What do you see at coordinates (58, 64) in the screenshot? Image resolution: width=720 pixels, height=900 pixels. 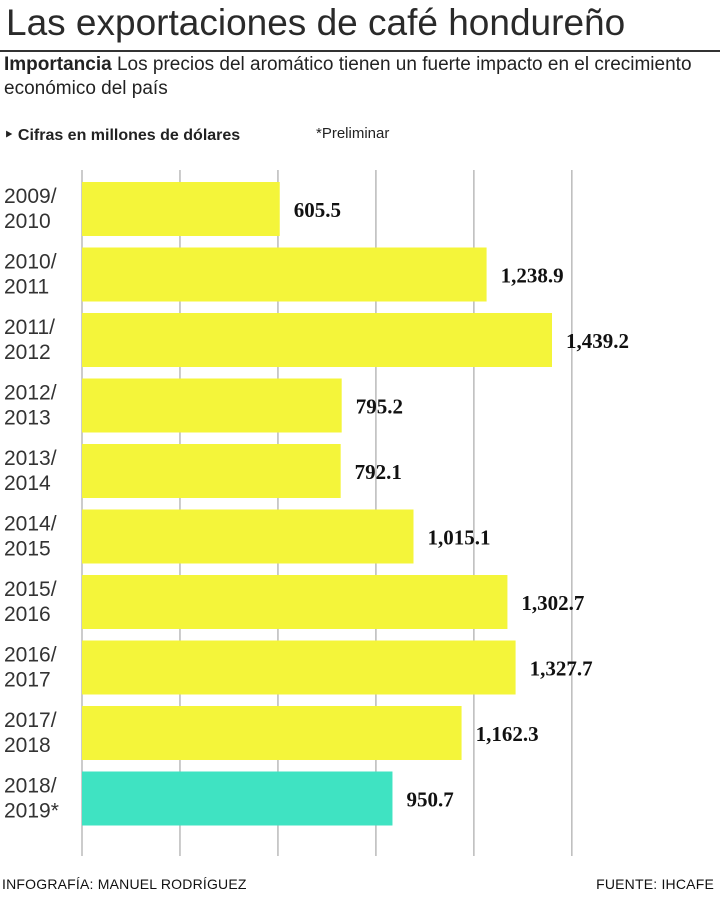 I see `subtitle-lead: Importancia` at bounding box center [58, 64].